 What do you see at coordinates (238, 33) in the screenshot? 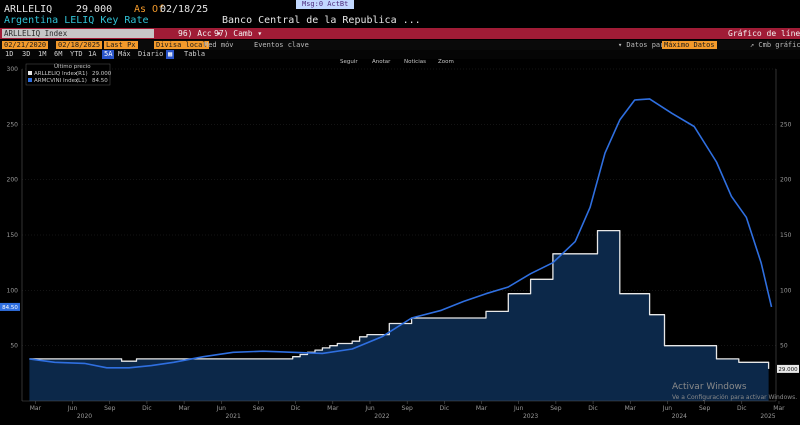
I see `change-menu: 97) Camb ▾` at bounding box center [238, 33].